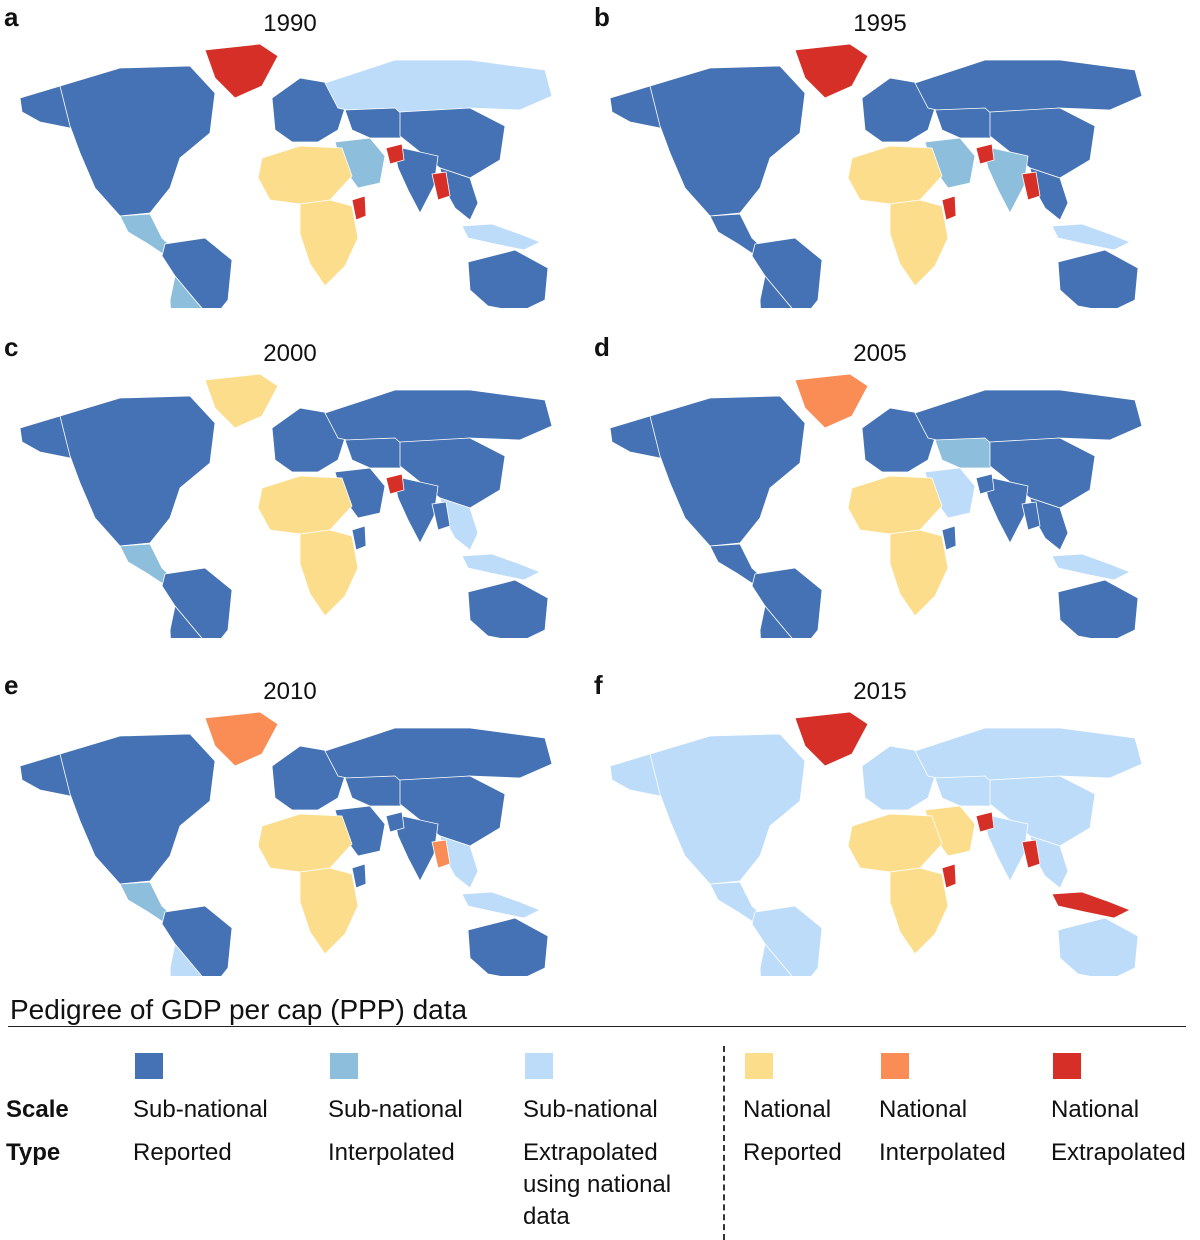 This screenshot has width=1200, height=1240. Describe the element at coordinates (290, 353) in the screenshot. I see `panel-year: 2000` at that location.